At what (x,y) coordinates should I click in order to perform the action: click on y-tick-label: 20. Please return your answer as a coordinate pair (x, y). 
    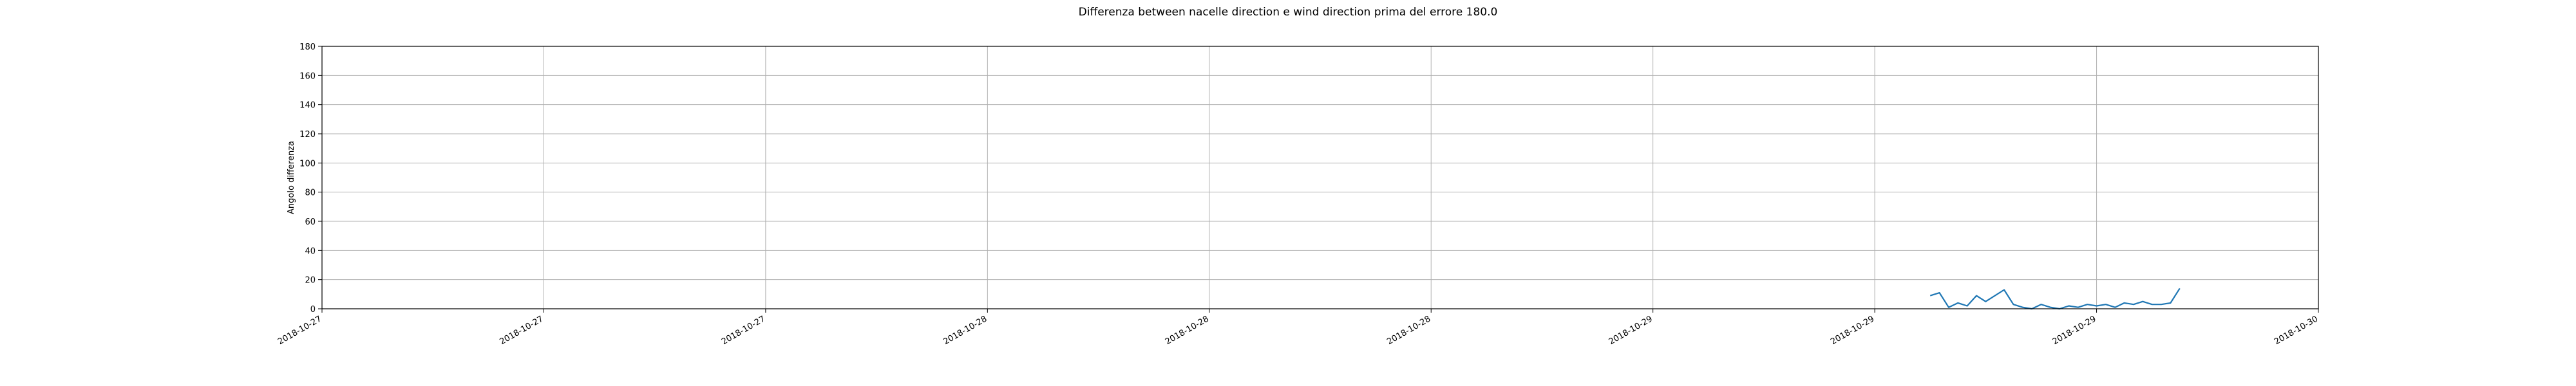
    Looking at the image, I should click on (310, 281).